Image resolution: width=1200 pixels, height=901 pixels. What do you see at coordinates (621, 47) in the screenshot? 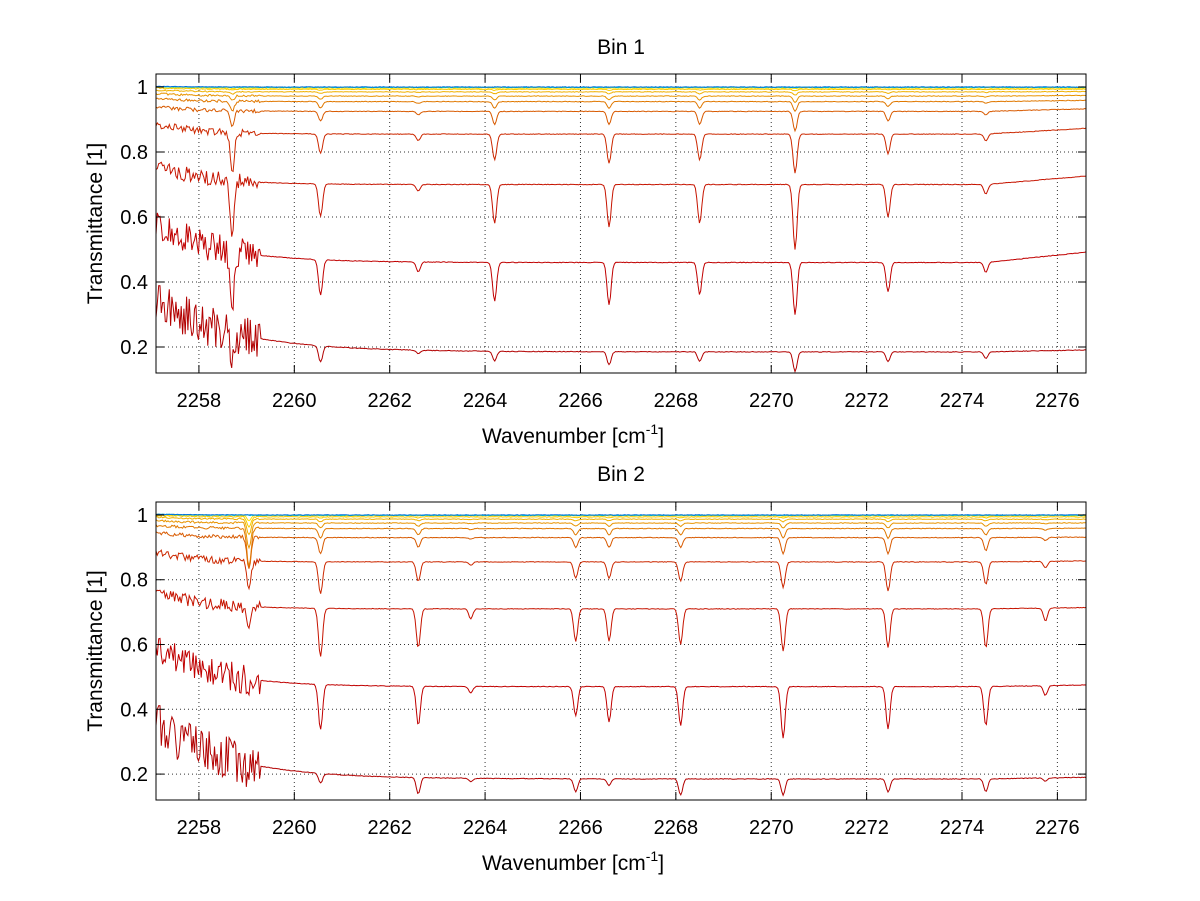
I see `chart-title: Bin 1` at bounding box center [621, 47].